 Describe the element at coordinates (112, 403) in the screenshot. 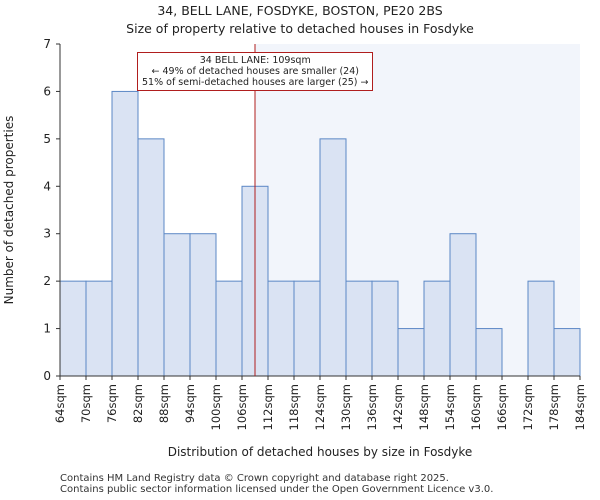

I see `x-tick-label-76sqm: 76sqm` at that location.